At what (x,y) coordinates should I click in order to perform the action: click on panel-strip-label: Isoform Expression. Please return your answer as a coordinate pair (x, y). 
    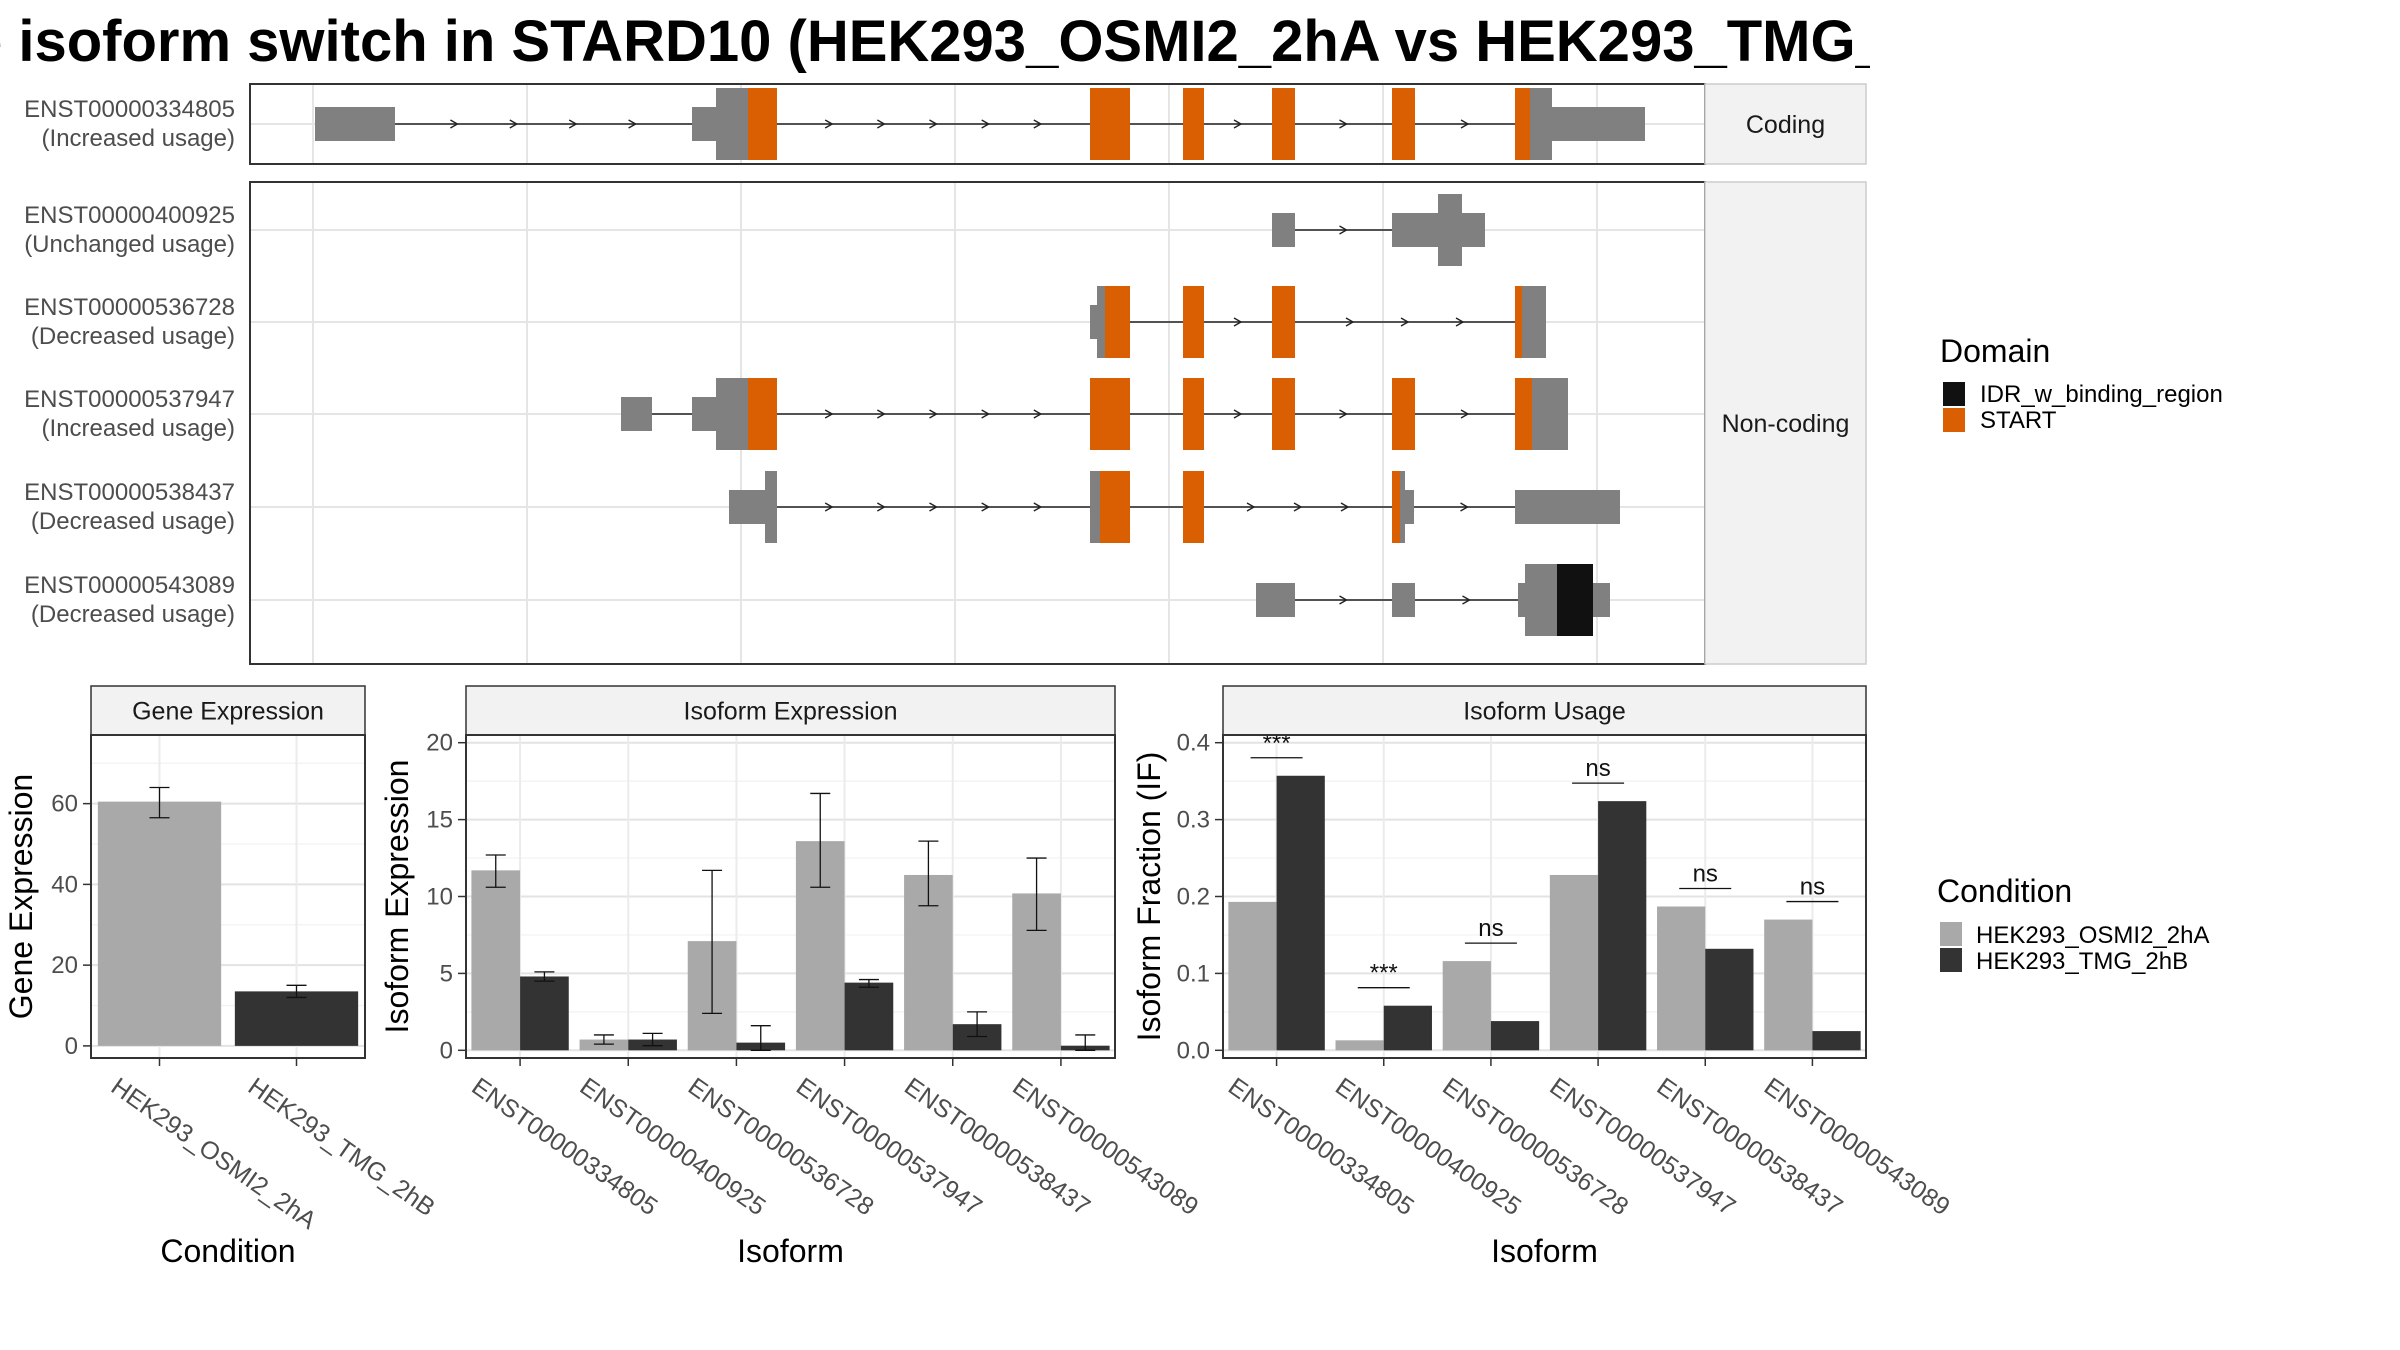
    Looking at the image, I should click on (791, 712).